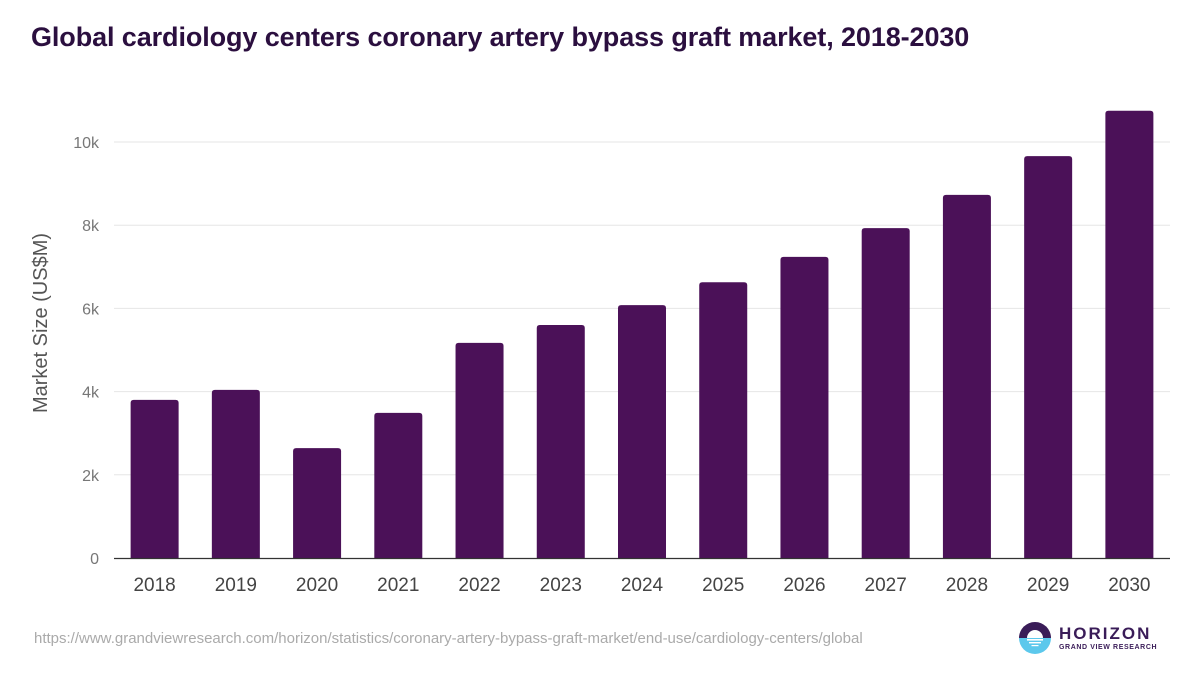 This screenshot has height=675, width=1200. I want to click on horizon-logo: HORIZON GRAND VIEW RESEARCH, so click(1088, 638).